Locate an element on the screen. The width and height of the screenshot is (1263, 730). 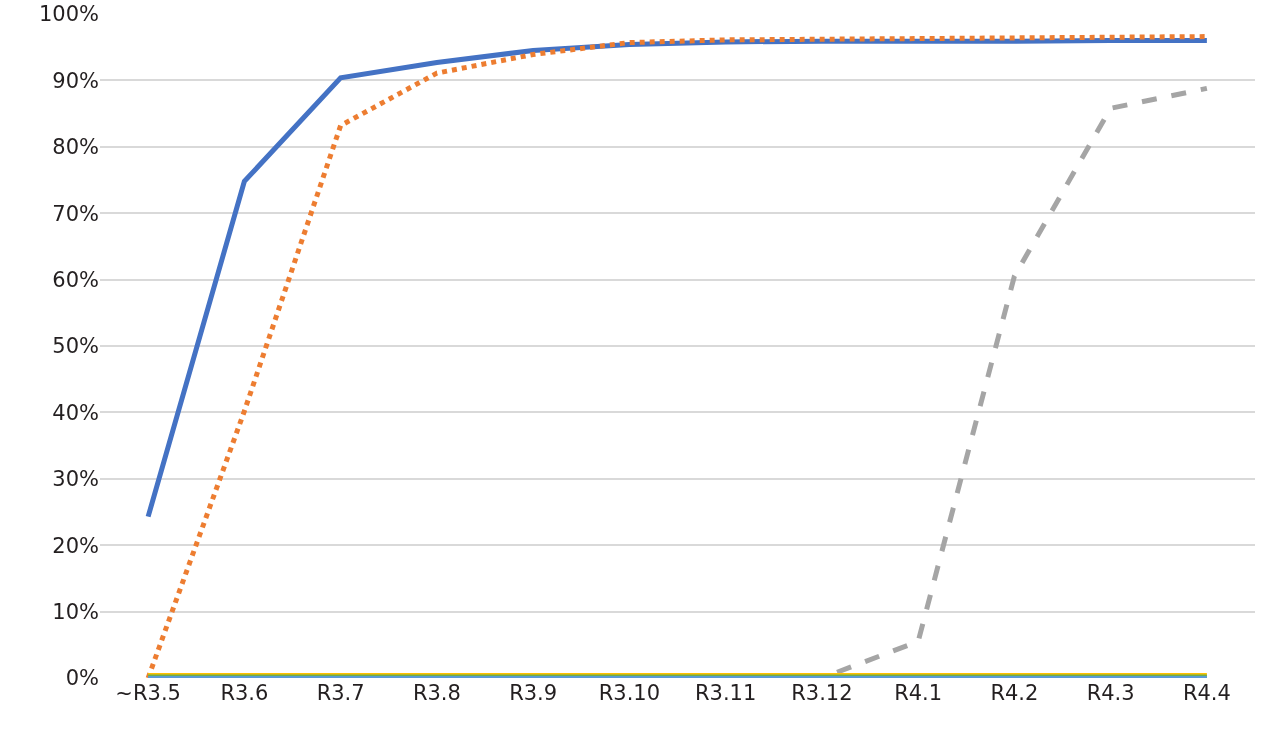
x-tick-label: R3.12 is located at coordinates (822, 693).